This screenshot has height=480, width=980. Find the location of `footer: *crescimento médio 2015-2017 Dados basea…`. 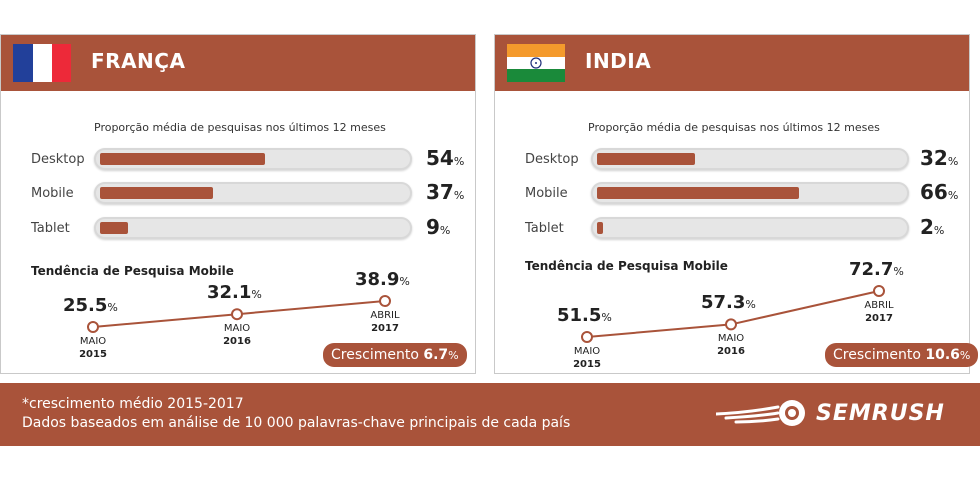

footer: *crescimento médio 2015-2017 Dados basea… is located at coordinates (490, 414).